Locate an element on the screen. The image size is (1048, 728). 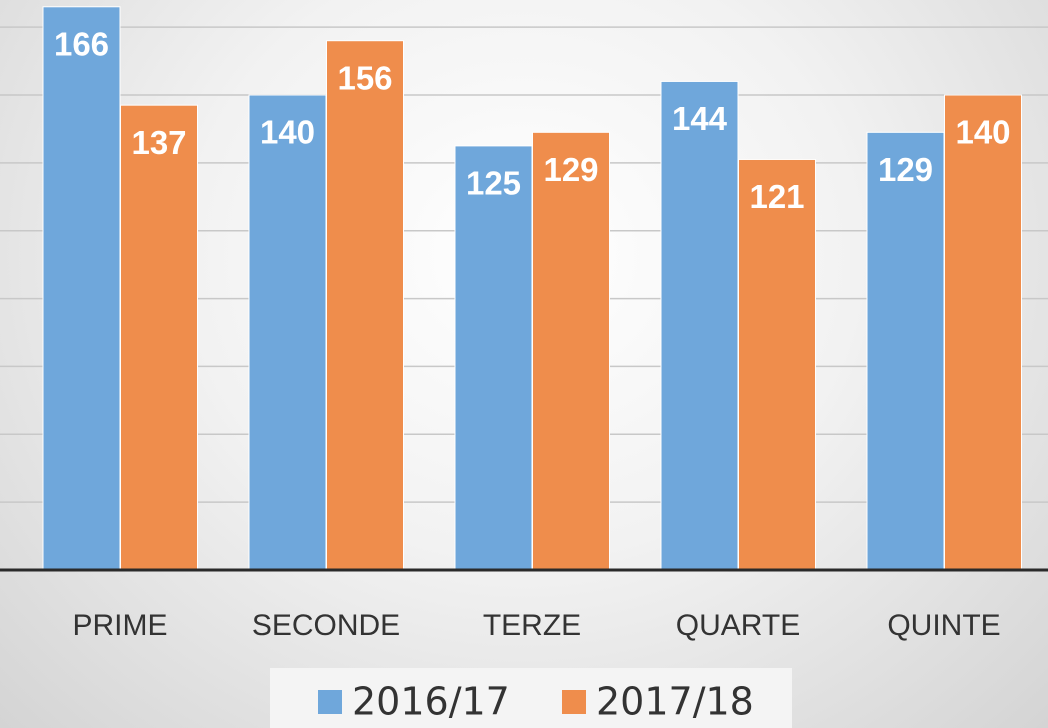
x-tick-label: QUARTE is located at coordinates (738, 625).